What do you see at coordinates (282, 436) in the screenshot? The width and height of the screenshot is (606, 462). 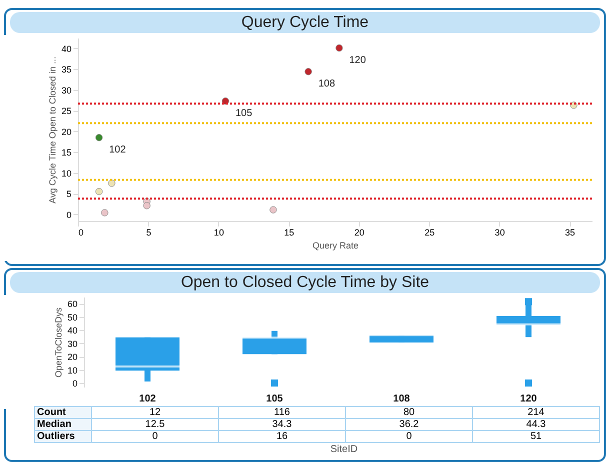 I see `text: 16` at bounding box center [282, 436].